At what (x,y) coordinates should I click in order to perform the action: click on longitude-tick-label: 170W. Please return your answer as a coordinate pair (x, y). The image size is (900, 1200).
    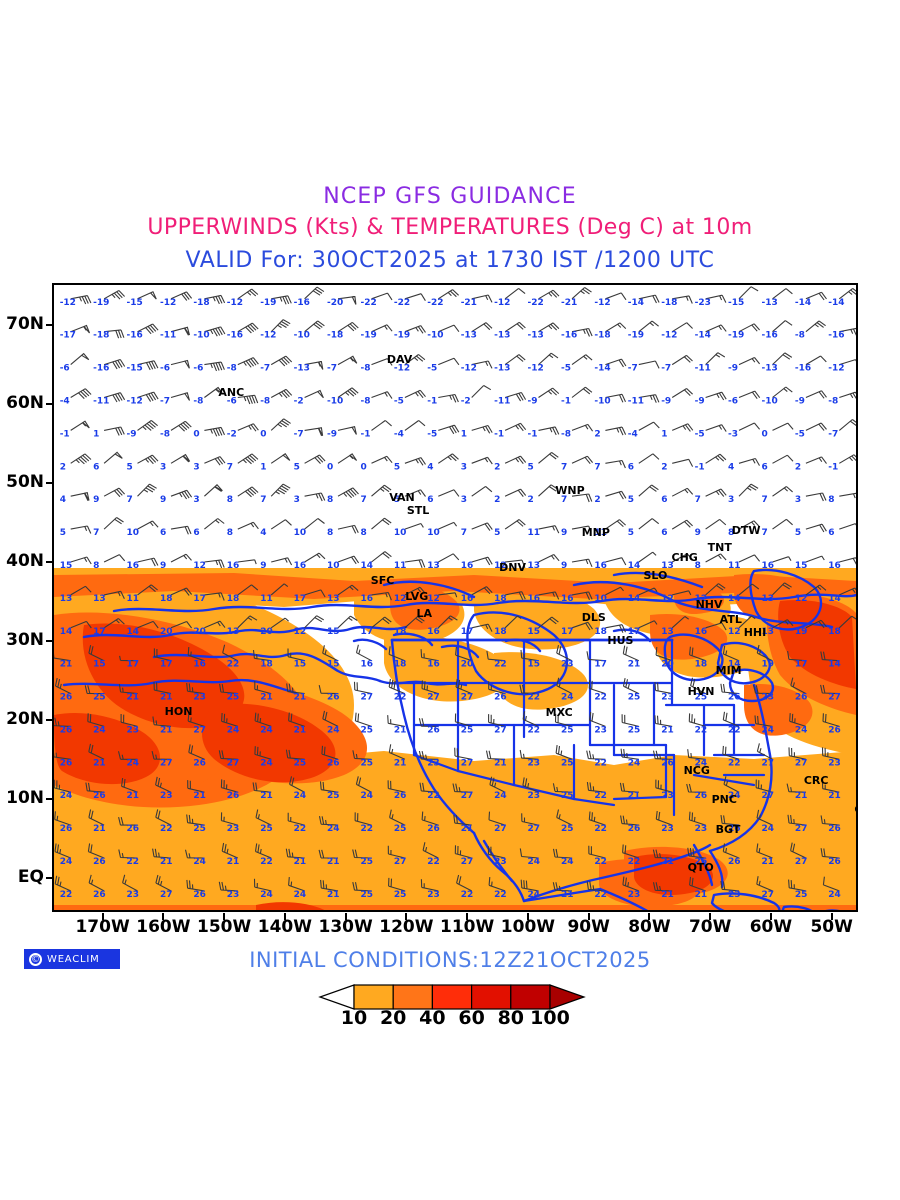
    Looking at the image, I should click on (102, 927).